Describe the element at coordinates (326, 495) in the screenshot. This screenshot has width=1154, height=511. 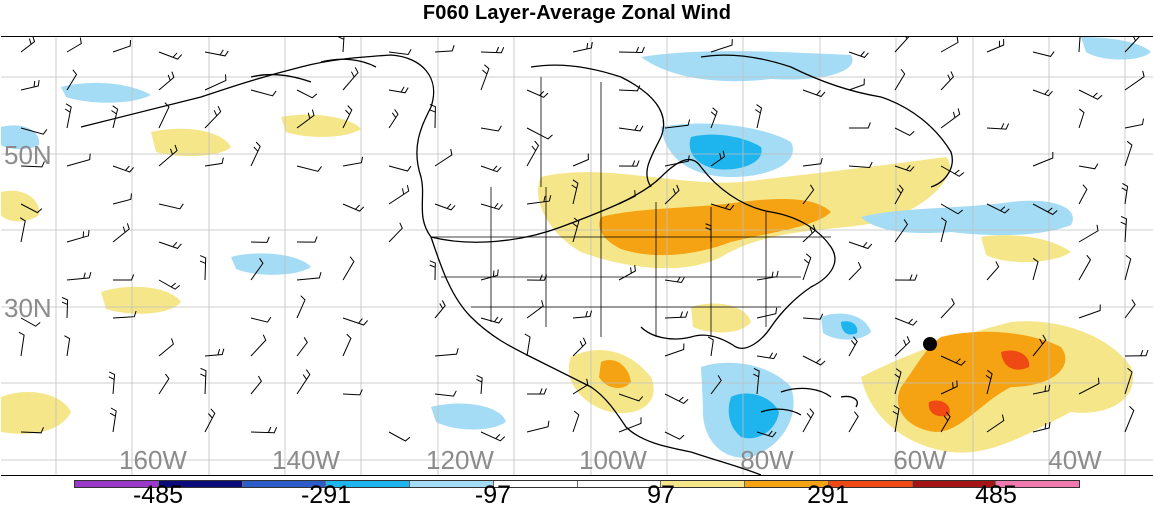
I see `colorbar-label-neg291: -291` at that location.